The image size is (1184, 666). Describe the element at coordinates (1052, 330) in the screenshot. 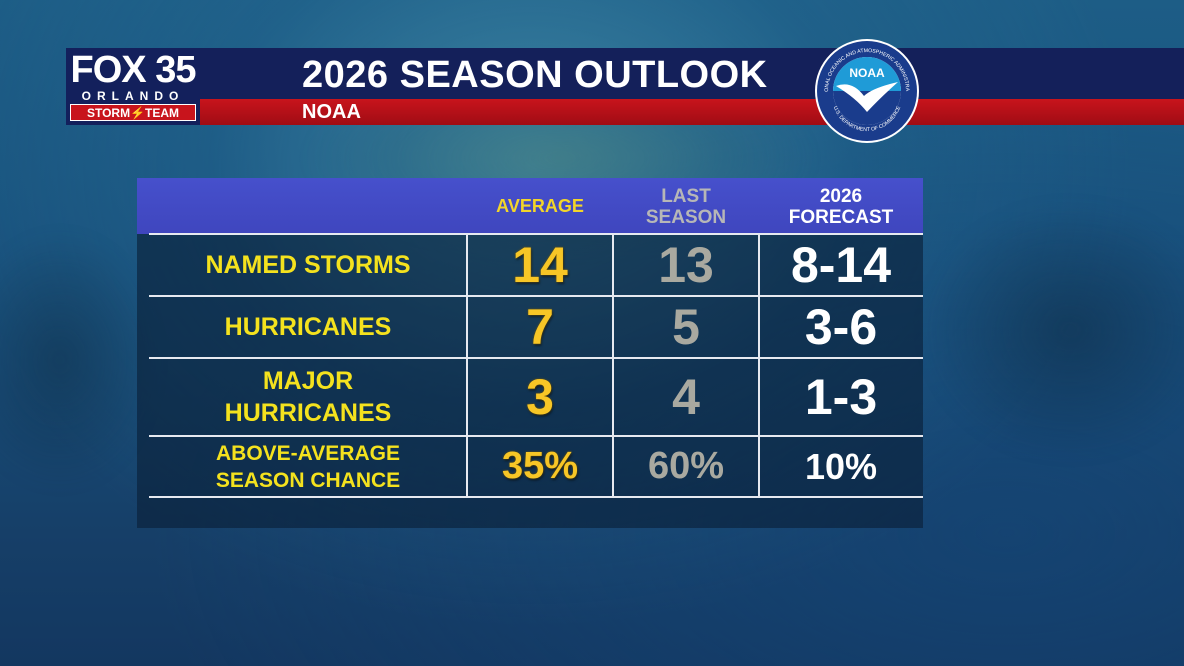

I see `background-trees-right` at that location.